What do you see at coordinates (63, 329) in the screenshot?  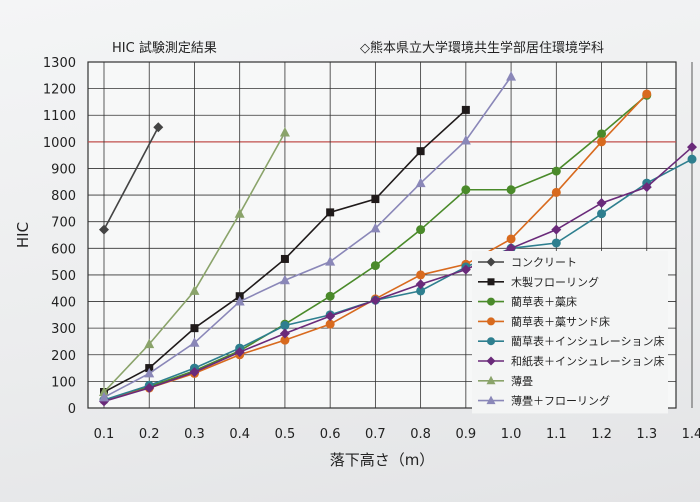 I see `y-tick-label: 300` at bounding box center [63, 329].